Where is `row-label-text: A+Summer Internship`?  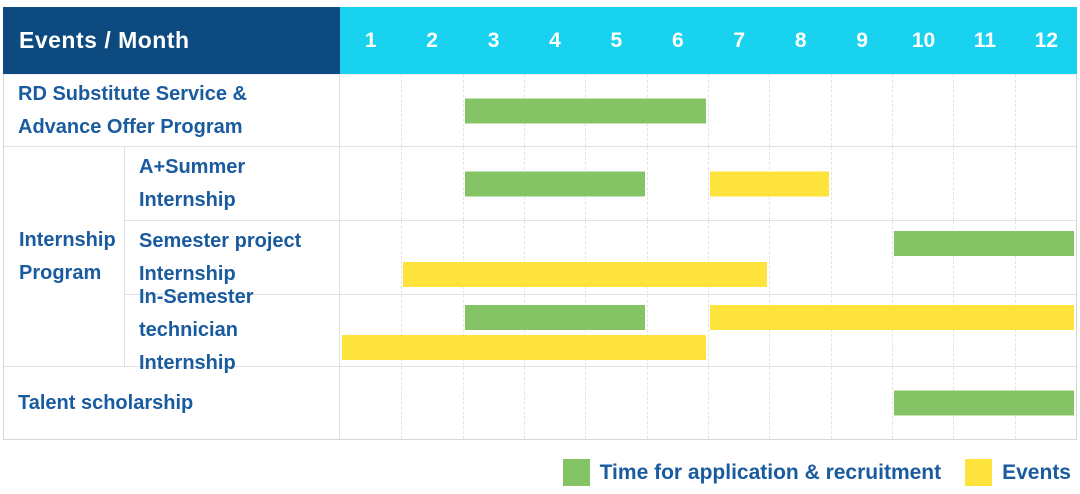
row-label-text: A+Summer Internship is located at coordinates (192, 183).